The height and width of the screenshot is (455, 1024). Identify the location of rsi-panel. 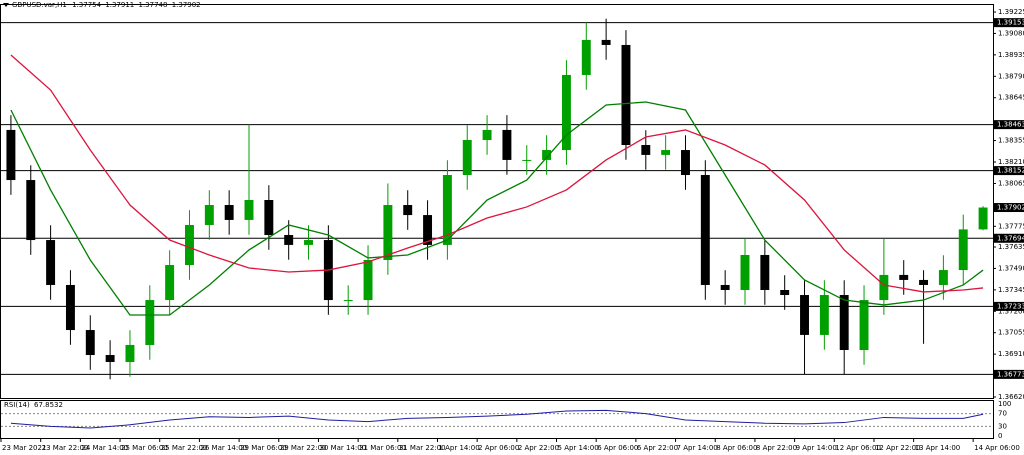
(497, 419).